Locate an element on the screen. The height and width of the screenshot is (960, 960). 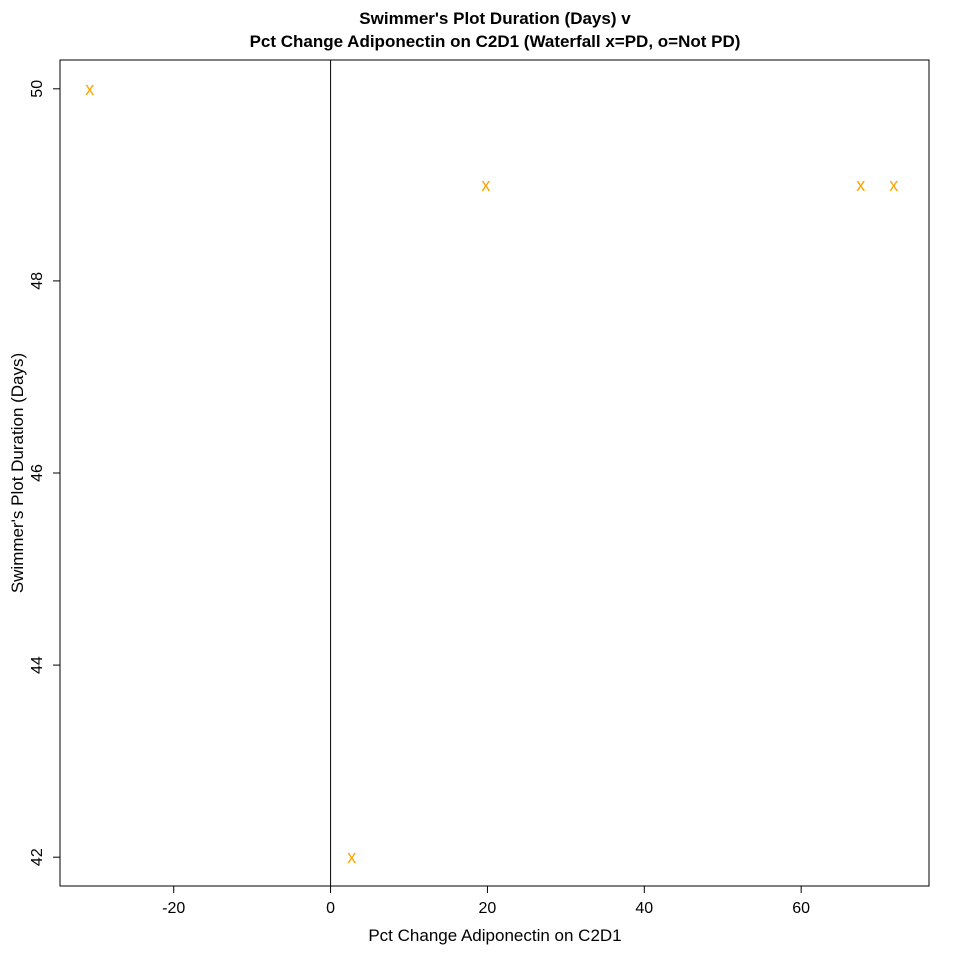
x-tick-label: 0 is located at coordinates (330, 908).